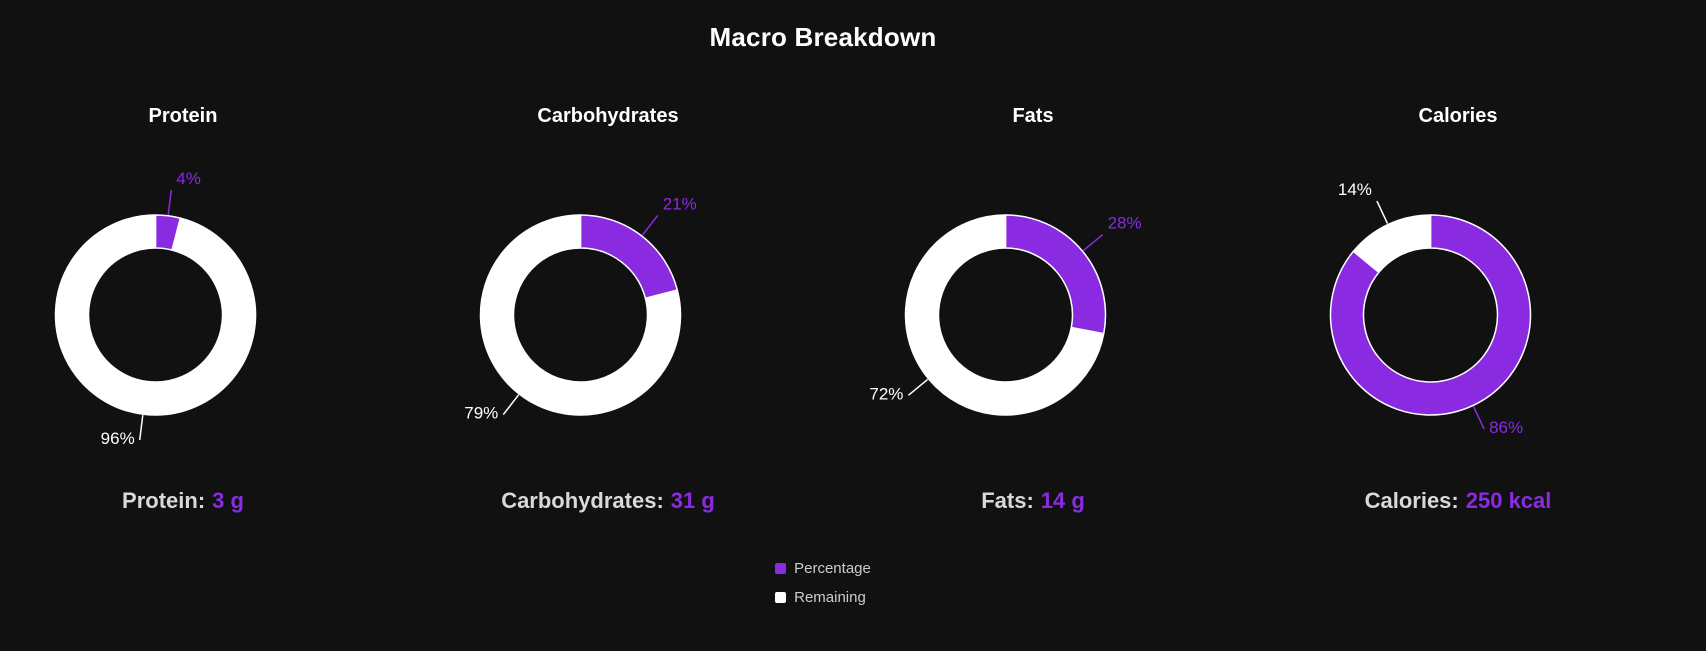  Describe the element at coordinates (1007, 500) in the screenshot. I see `summary-label: Fats:` at that location.